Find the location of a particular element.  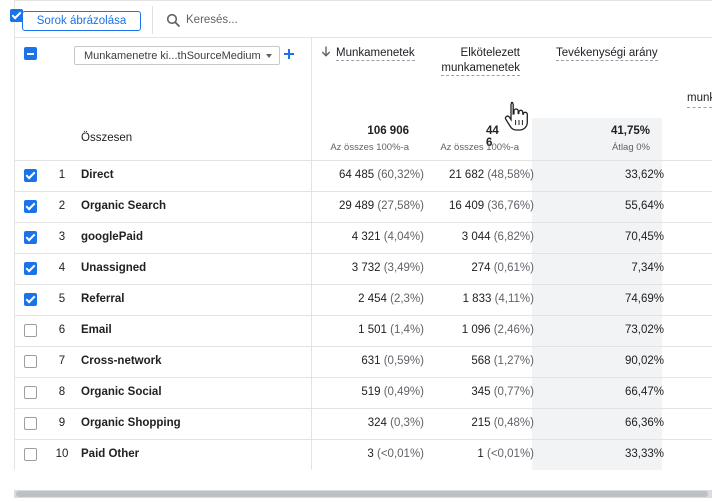

horizontal-scrollbar is located at coordinates (363, 494).